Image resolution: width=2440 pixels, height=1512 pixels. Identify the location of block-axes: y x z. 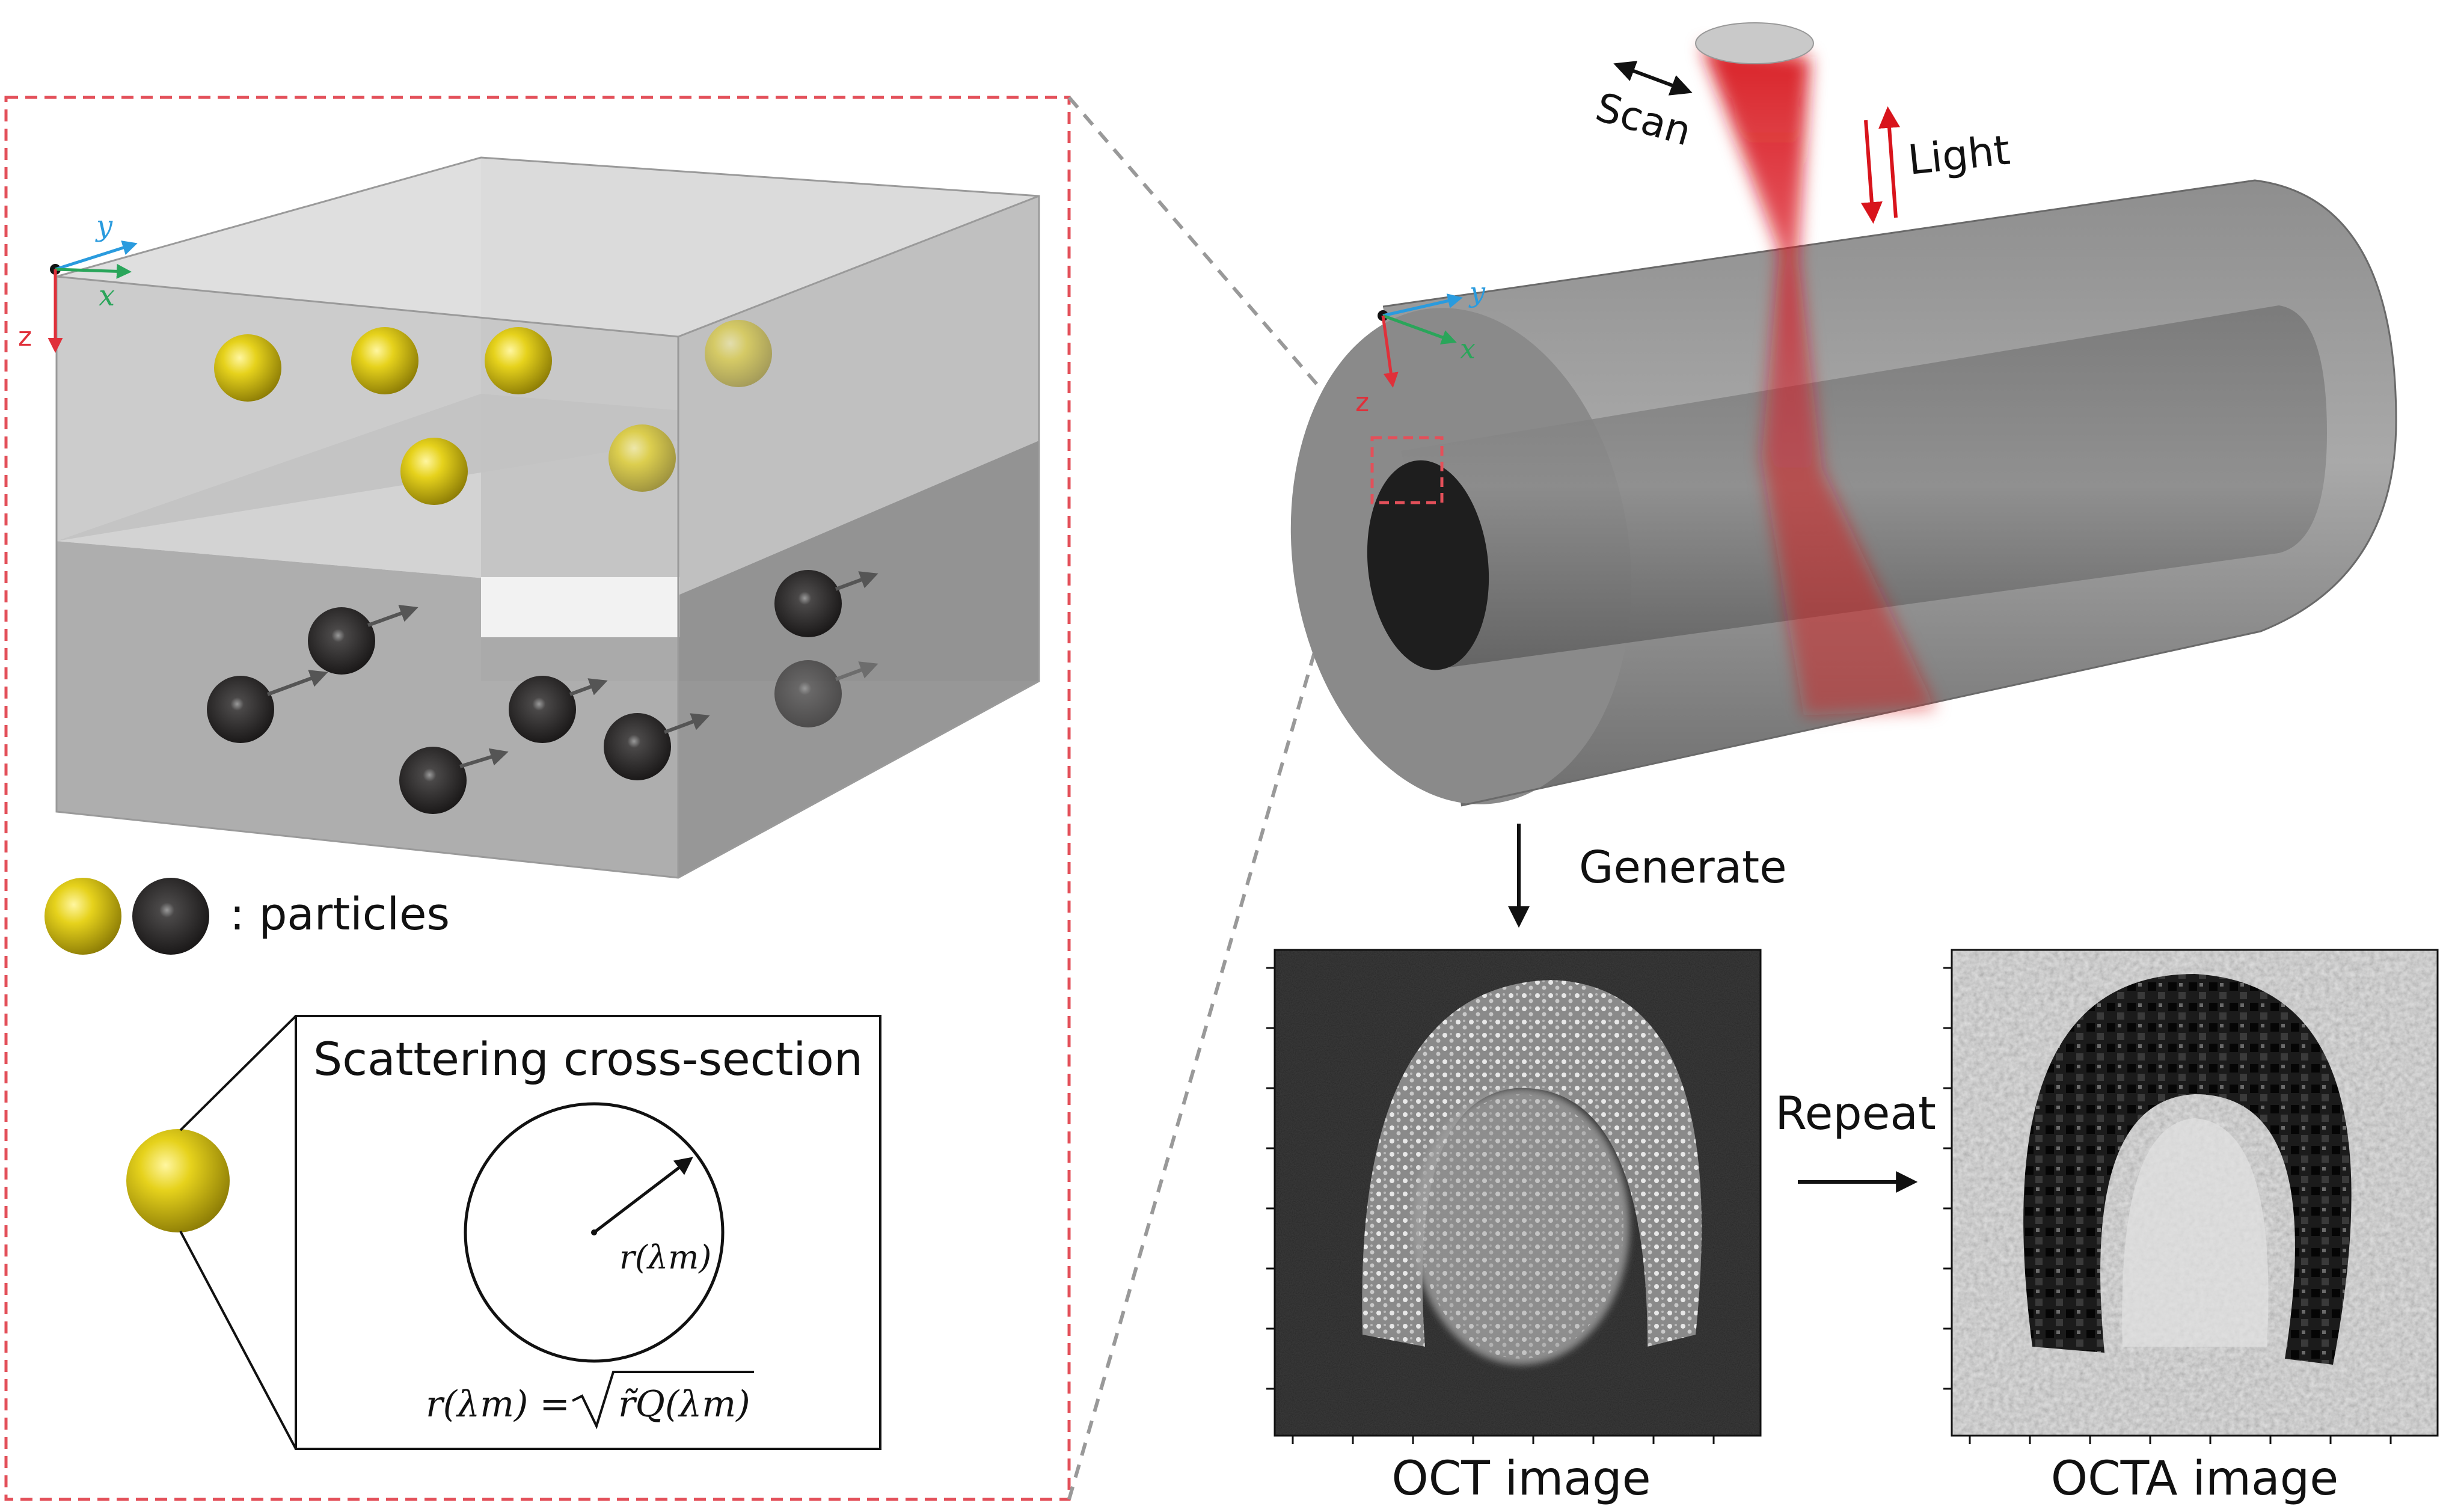
(78, 281).